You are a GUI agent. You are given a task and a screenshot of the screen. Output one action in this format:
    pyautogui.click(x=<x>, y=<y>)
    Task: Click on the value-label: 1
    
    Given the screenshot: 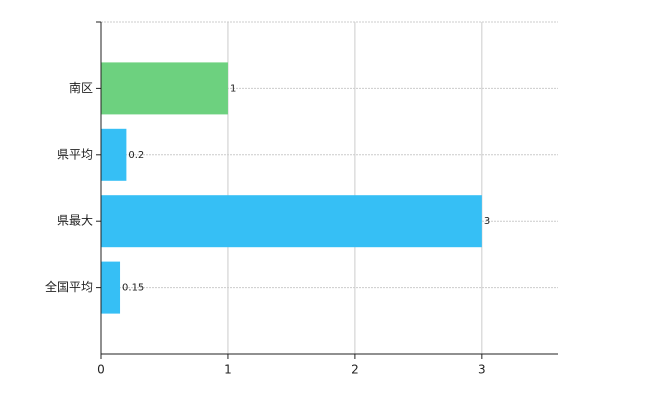 What is the action you would take?
    pyautogui.click(x=233, y=88)
    